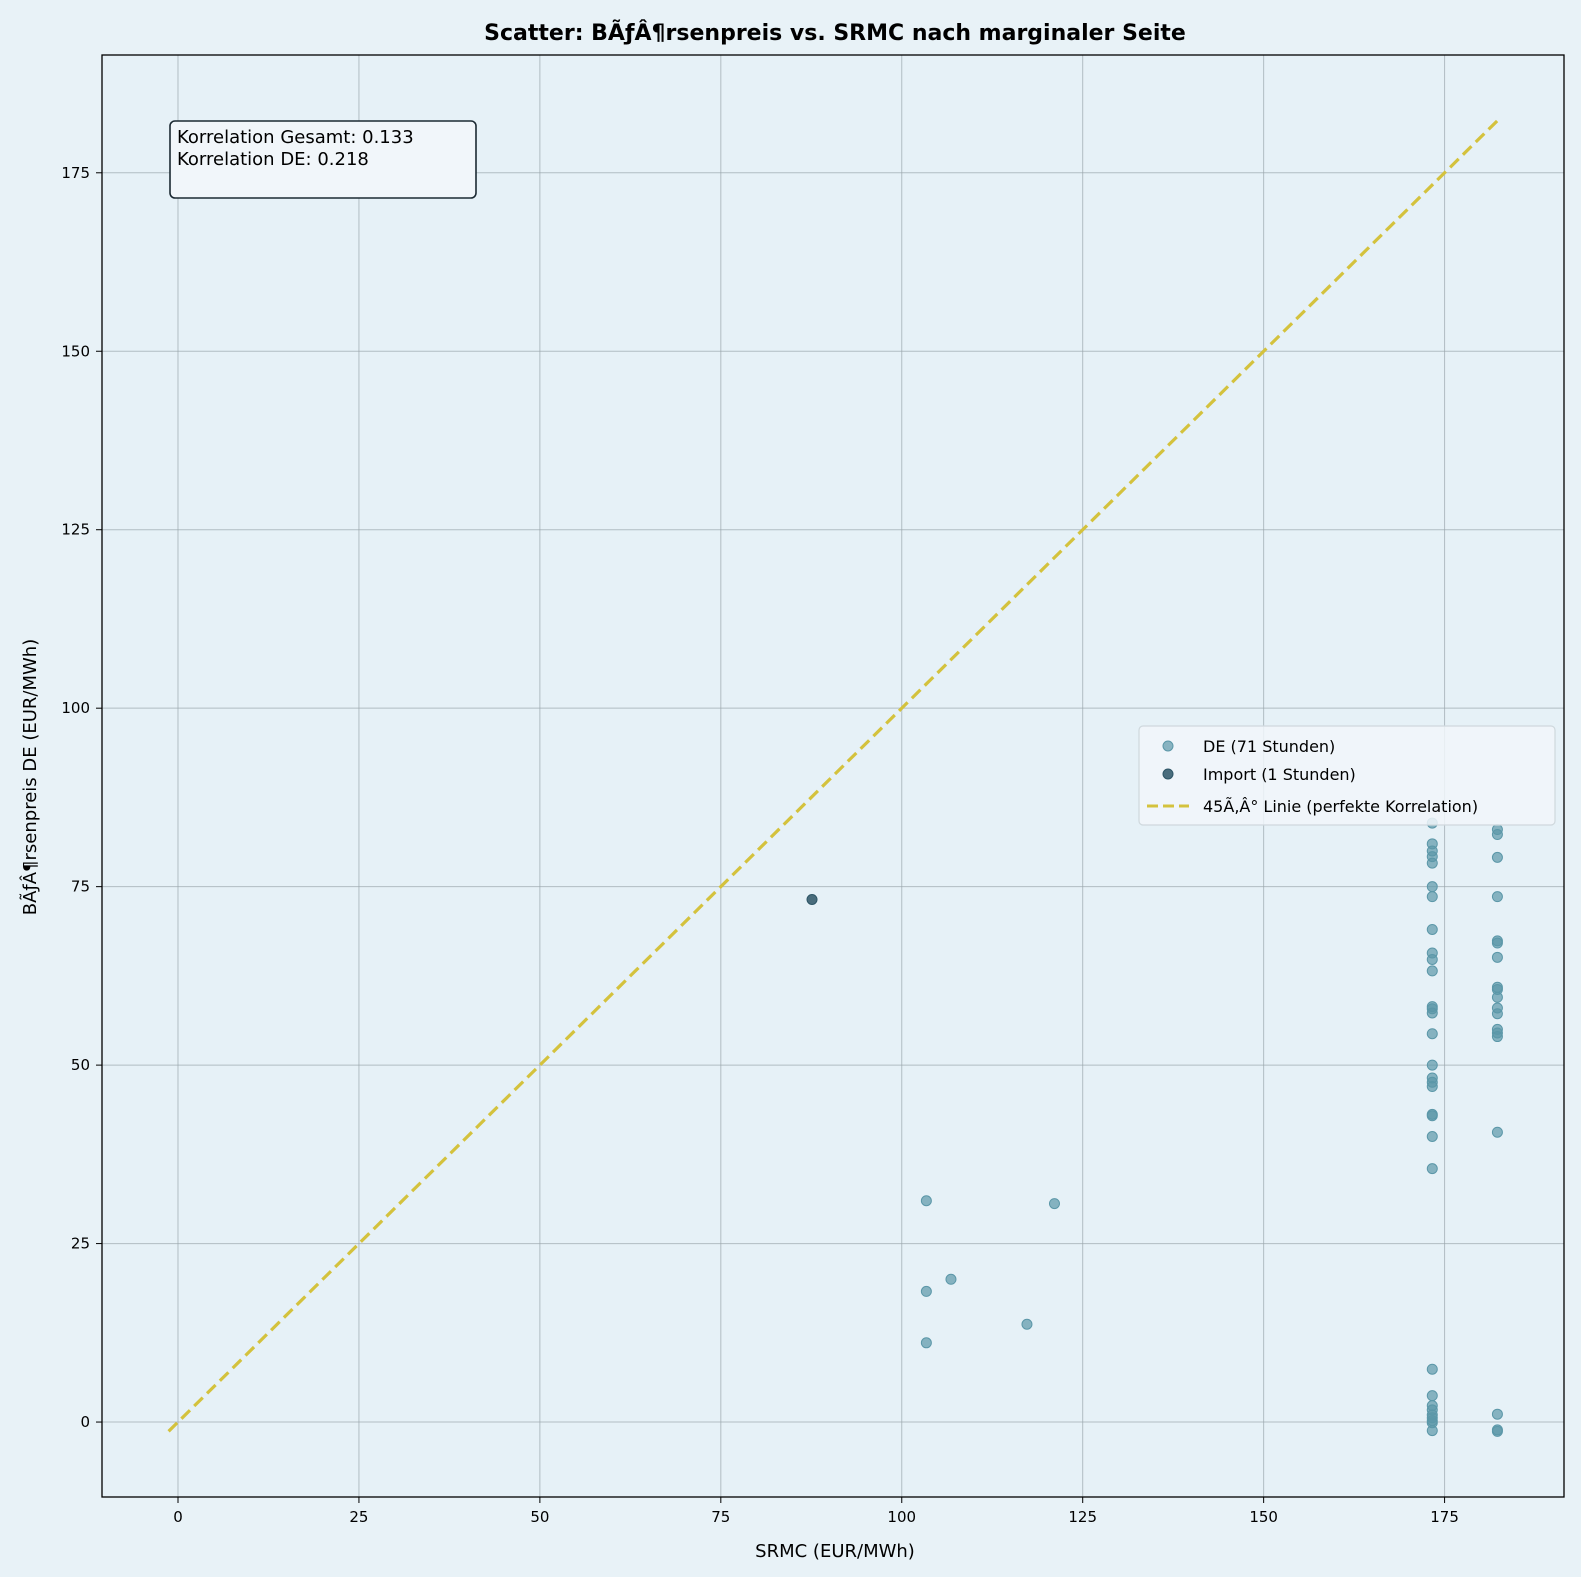 Image resolution: width=1581 pixels, height=1577 pixels. What do you see at coordinates (80, 1244) in the screenshot?
I see `y-tick-label: 25` at bounding box center [80, 1244].